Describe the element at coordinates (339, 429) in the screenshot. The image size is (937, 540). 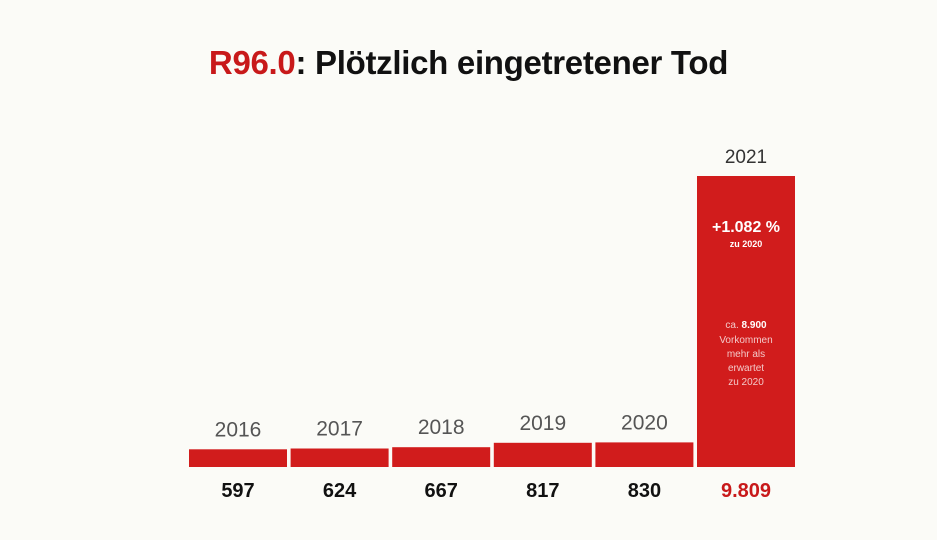
I see `year-label-2017: 2017` at that location.